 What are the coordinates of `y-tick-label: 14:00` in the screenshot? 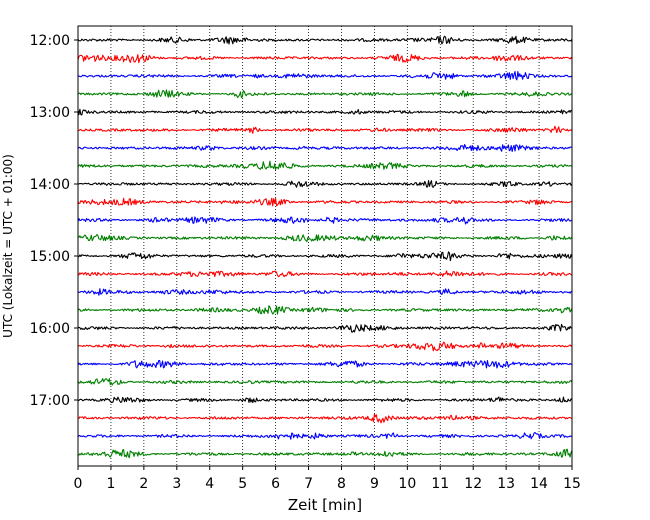 It's located at (50, 185).